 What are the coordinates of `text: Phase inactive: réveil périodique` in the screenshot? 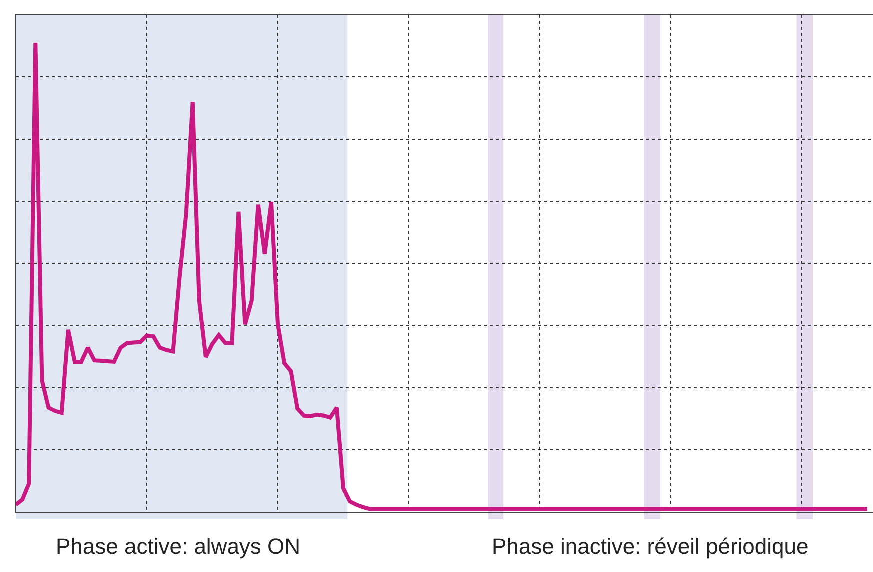 It's located at (650, 546).